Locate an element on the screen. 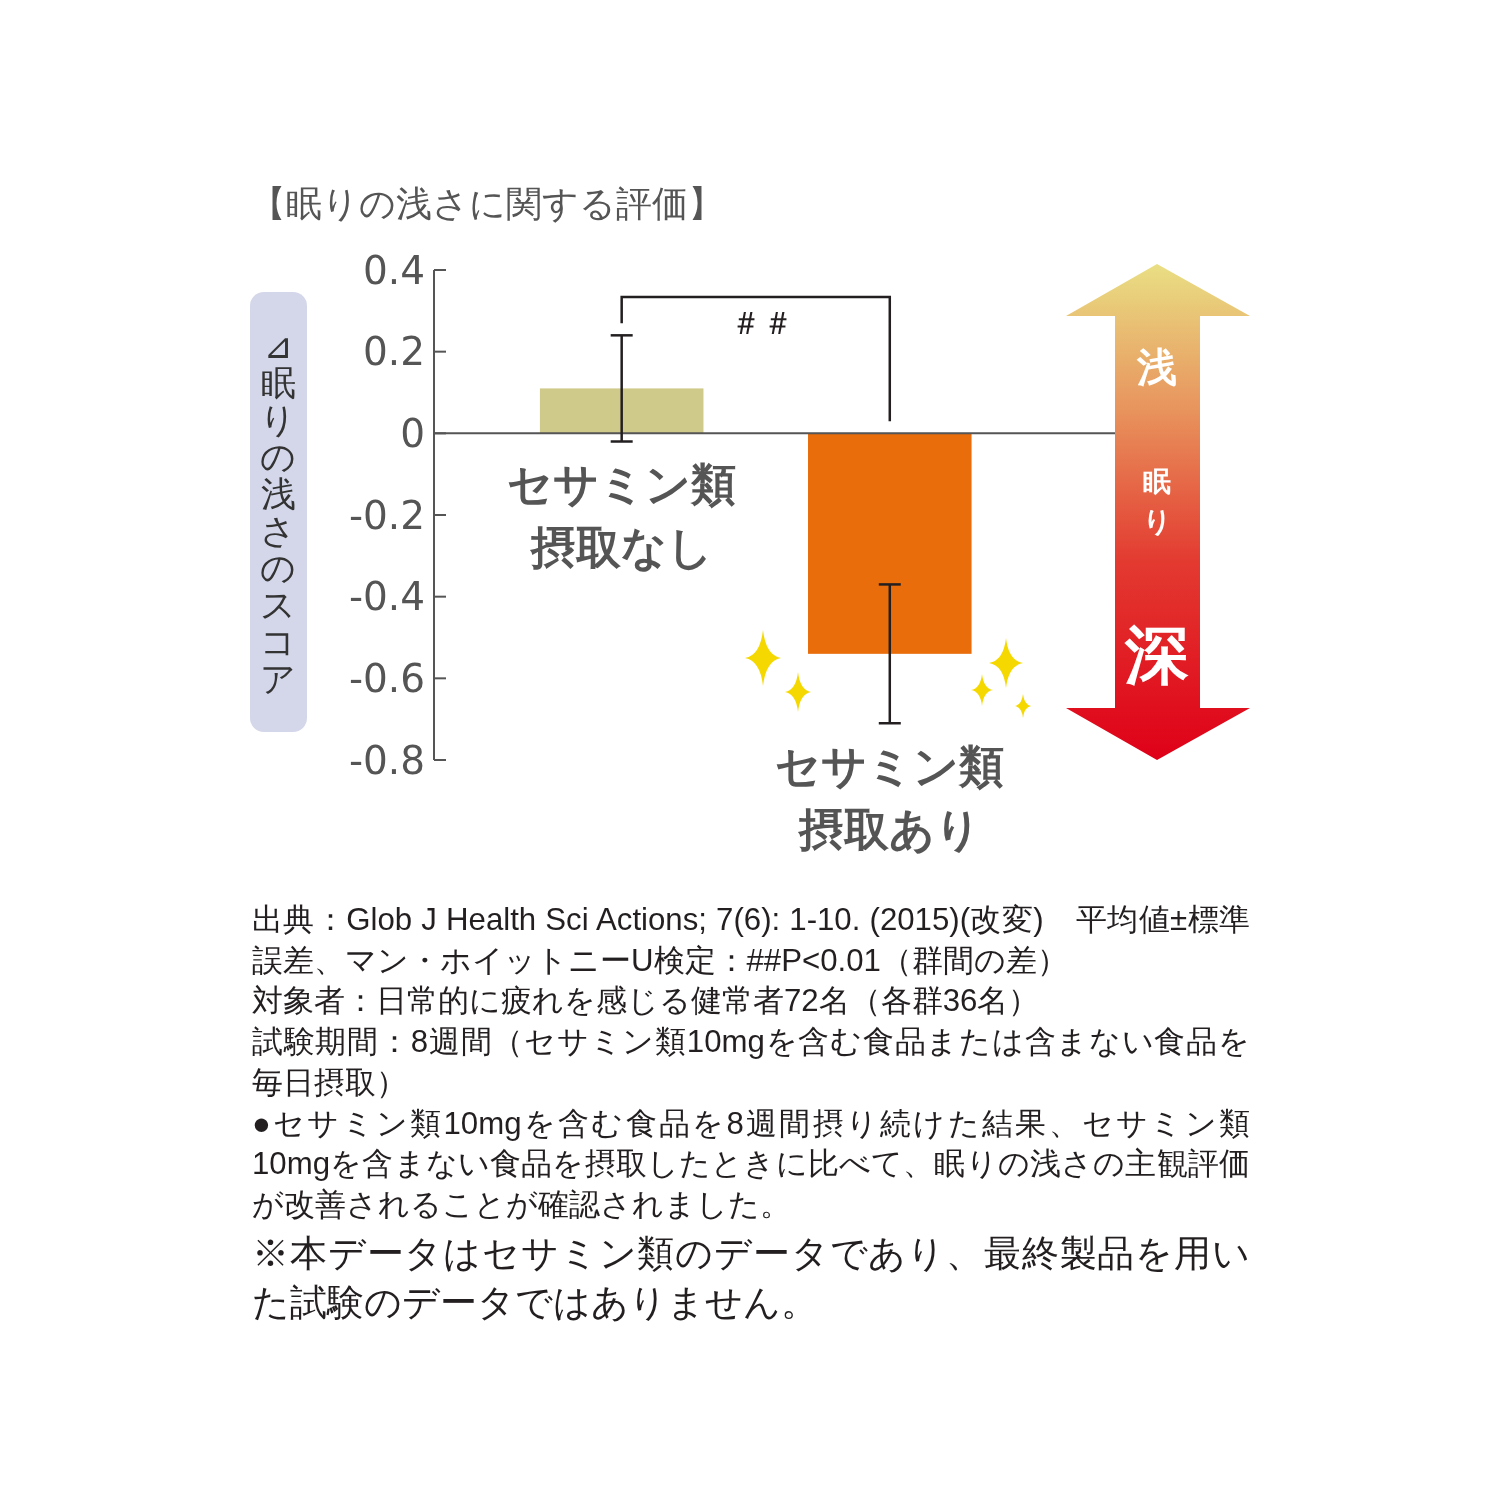 Image resolution: width=1500 pixels, height=1500 pixels. text: ●セサミン類10mgを含む食品を8週間摂り続けた結果、セサミン類10mgを含まない食品を摂取したときに比べて、眠りの浅さの主観評価が改善されることが確認されました。 is located at coordinates (751, 1164).